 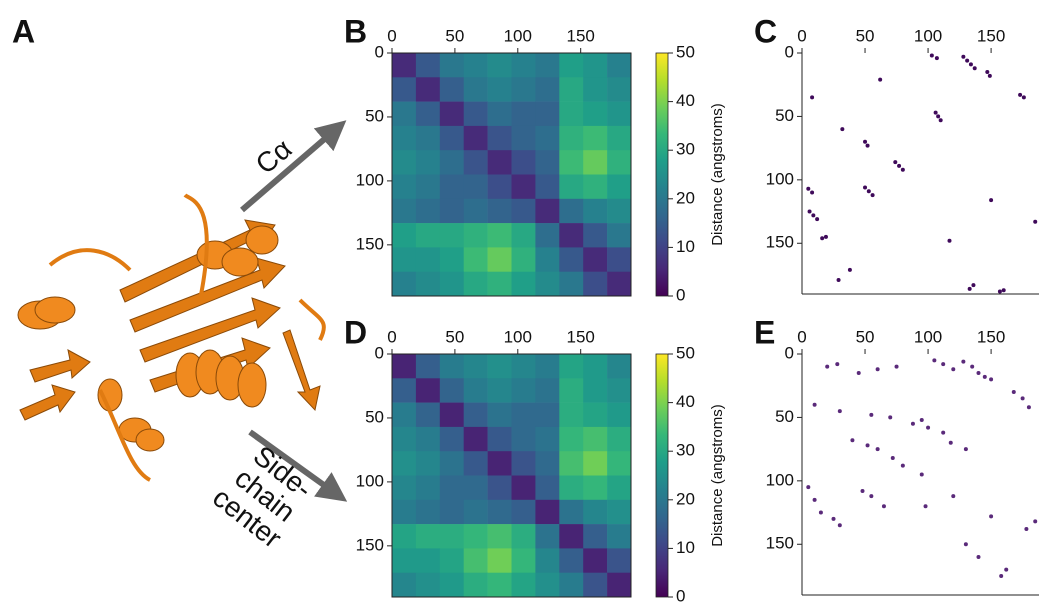 What do you see at coordinates (262, 497) in the screenshot?
I see `arrow-label-group: Side- chain center` at bounding box center [262, 497].